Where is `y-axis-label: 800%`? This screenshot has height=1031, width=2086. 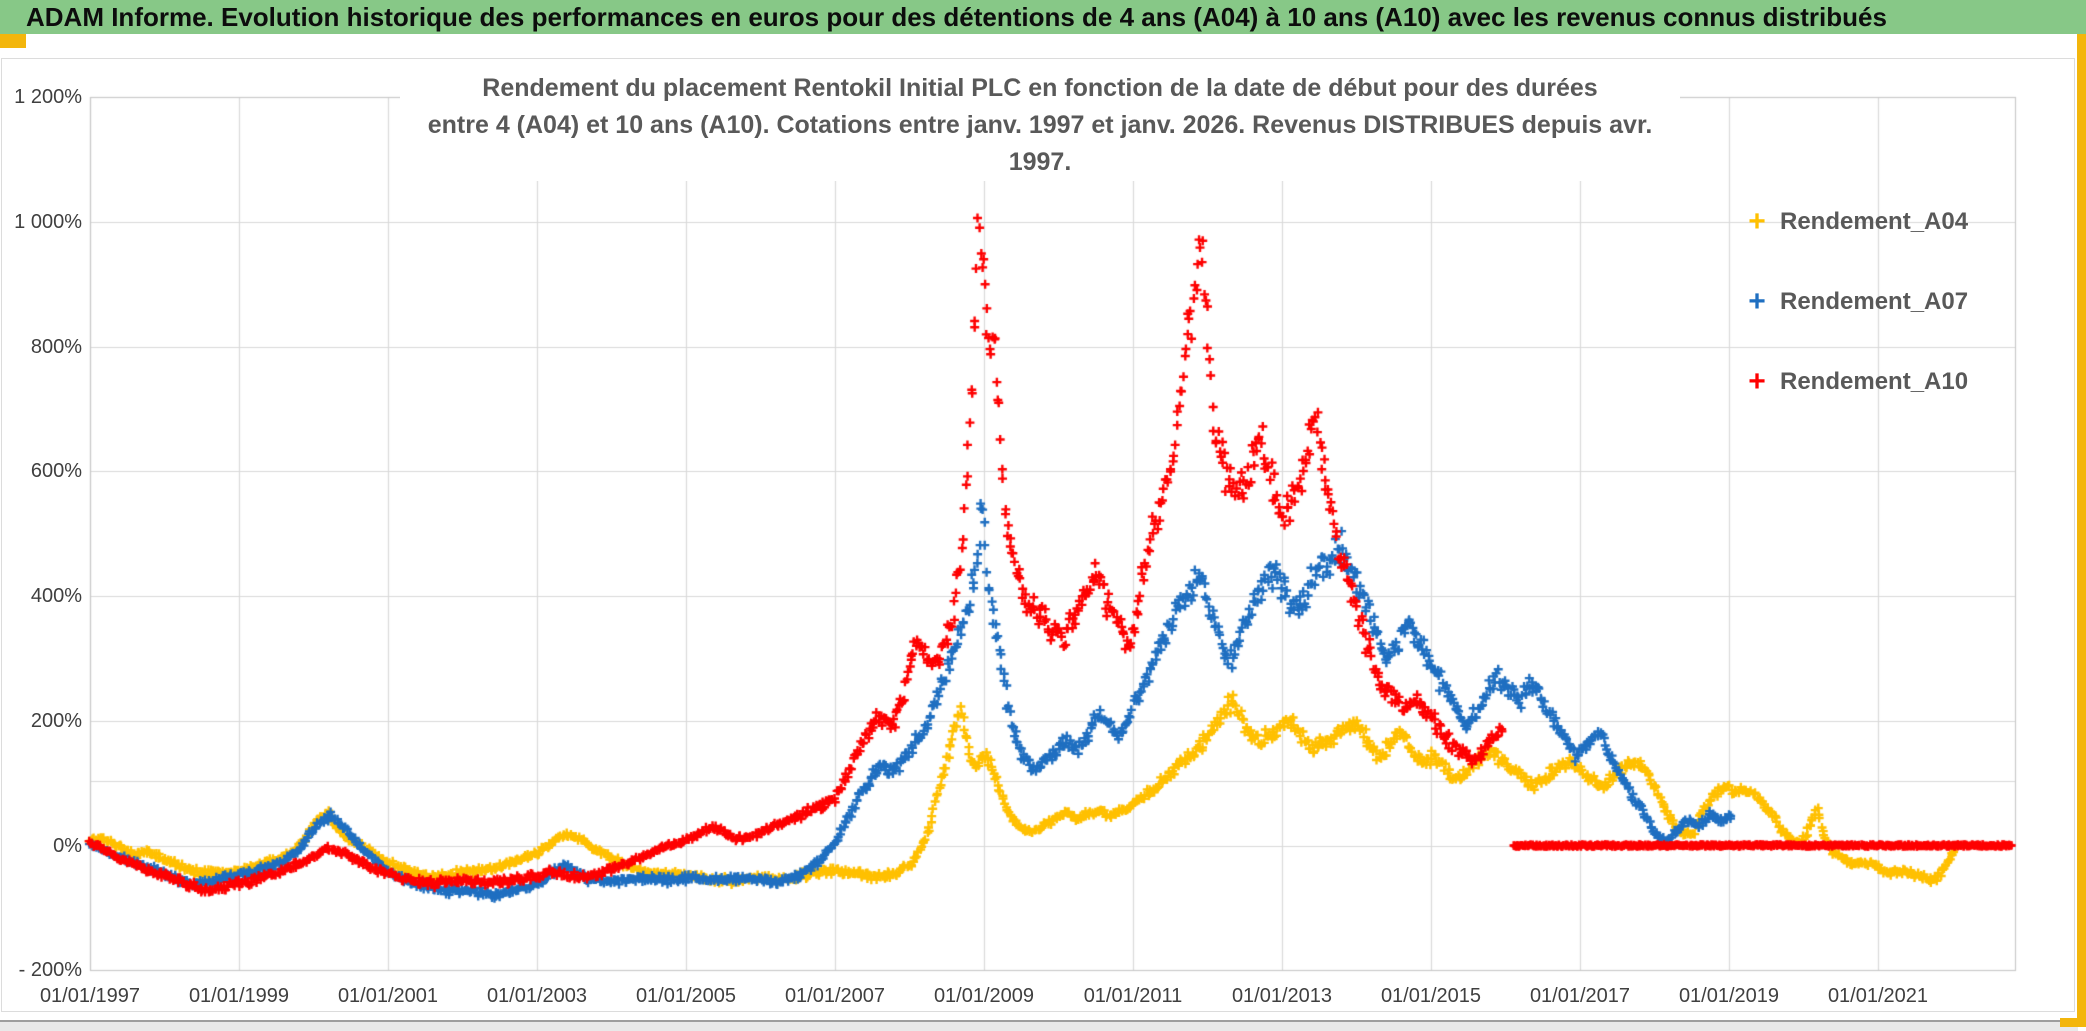 y-axis-label: 800% is located at coordinates (56, 346).